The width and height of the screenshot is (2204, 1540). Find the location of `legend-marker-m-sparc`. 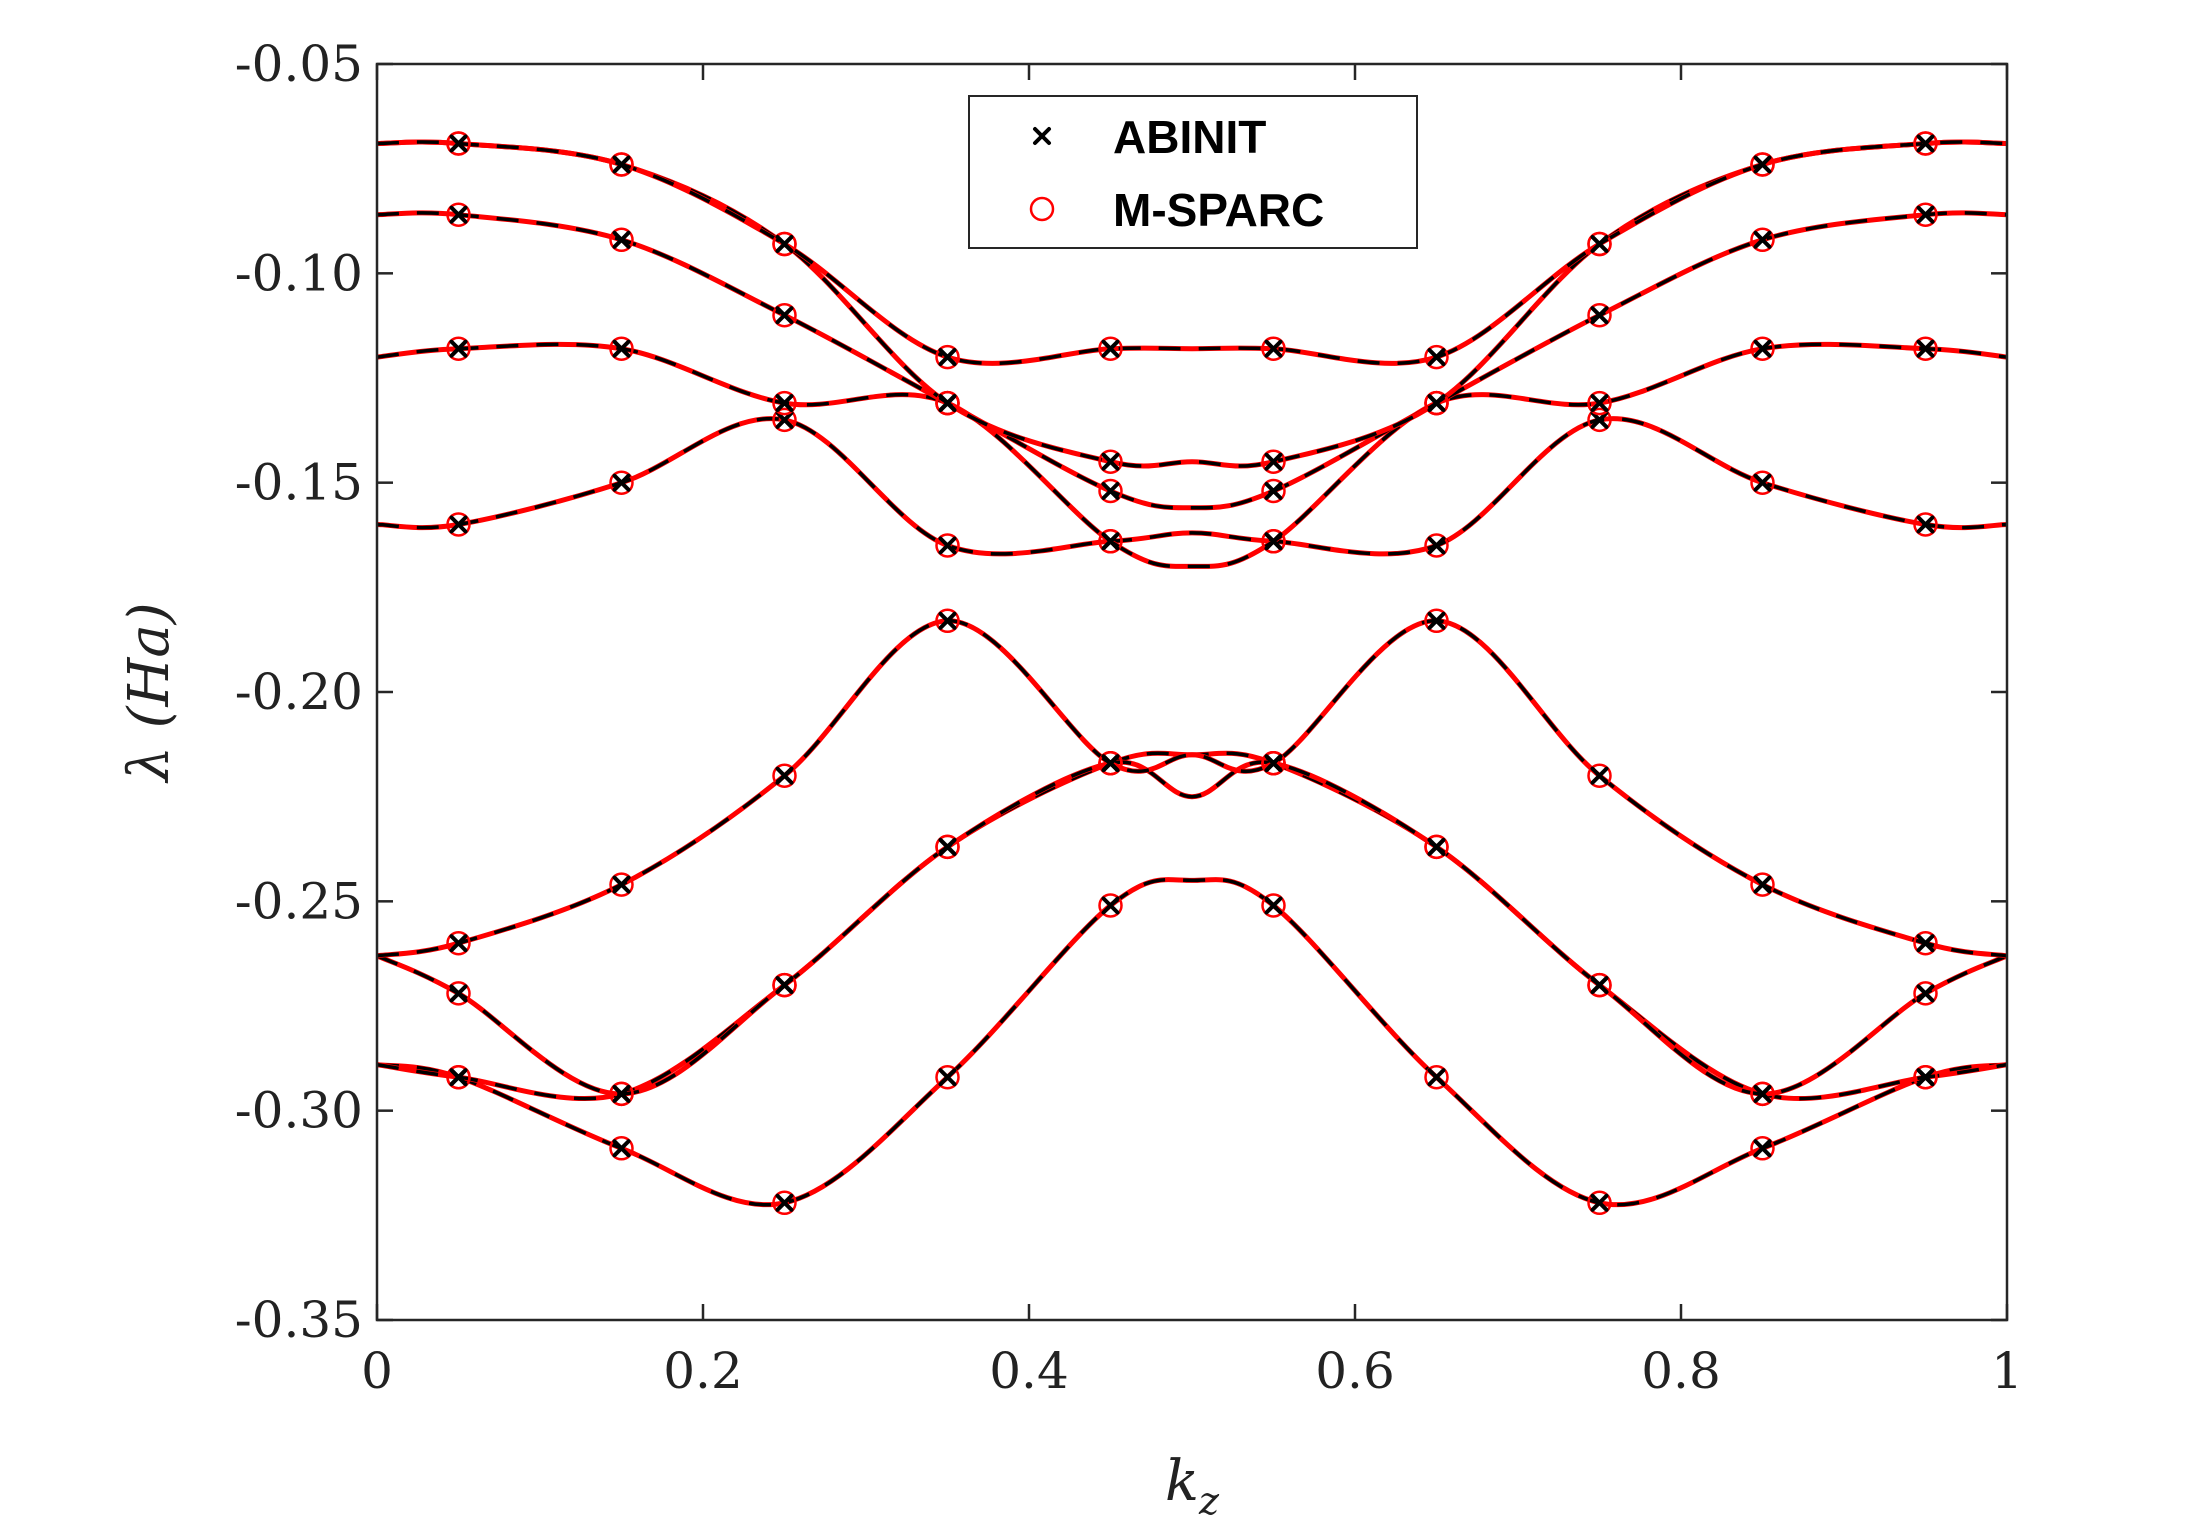

legend-marker-m-sparc is located at coordinates (1042, 209).